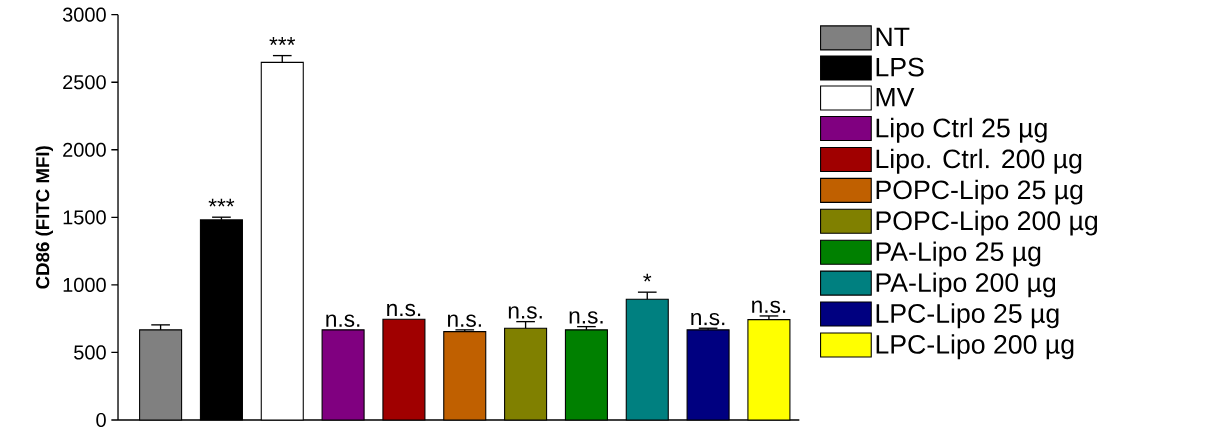 The height and width of the screenshot is (431, 1212). What do you see at coordinates (647, 277) in the screenshot?
I see `annotation: *` at bounding box center [647, 277].